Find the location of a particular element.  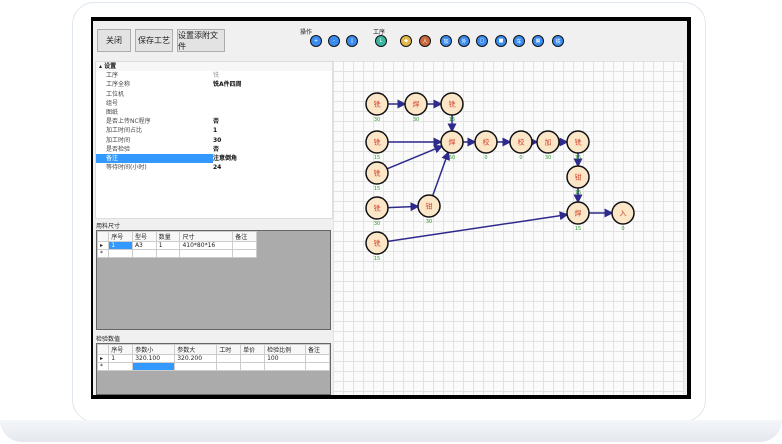

column-header: 参数大 is located at coordinates (196, 349).